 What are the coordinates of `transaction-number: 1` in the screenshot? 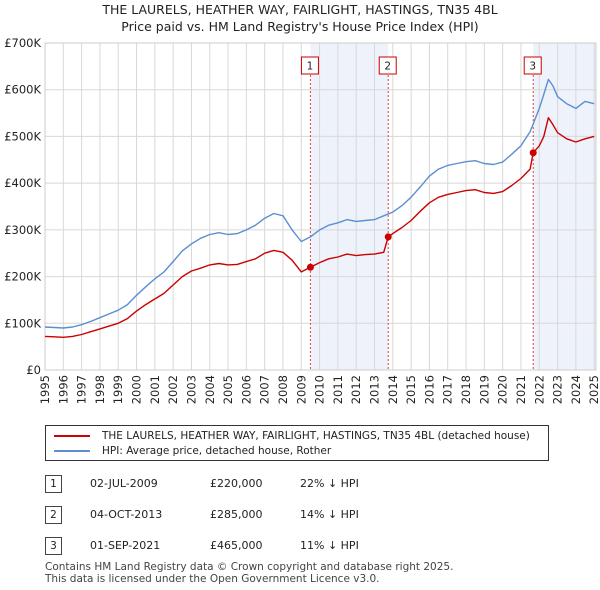 It's located at (53, 484).